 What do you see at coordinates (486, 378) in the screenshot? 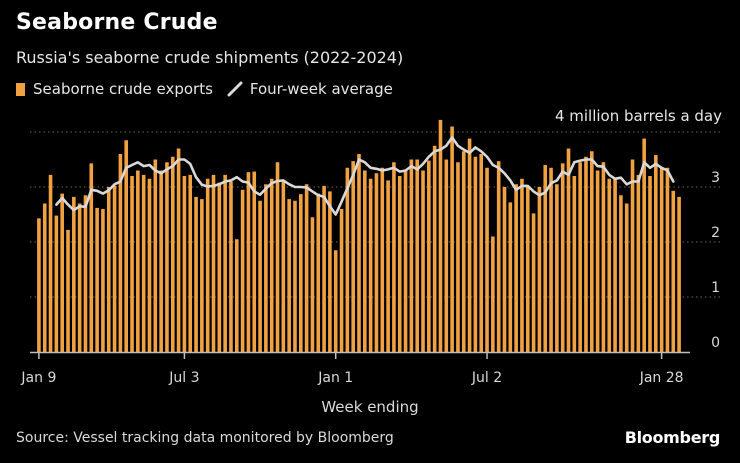
I see `x-tick-label: Jul 2` at bounding box center [486, 378].